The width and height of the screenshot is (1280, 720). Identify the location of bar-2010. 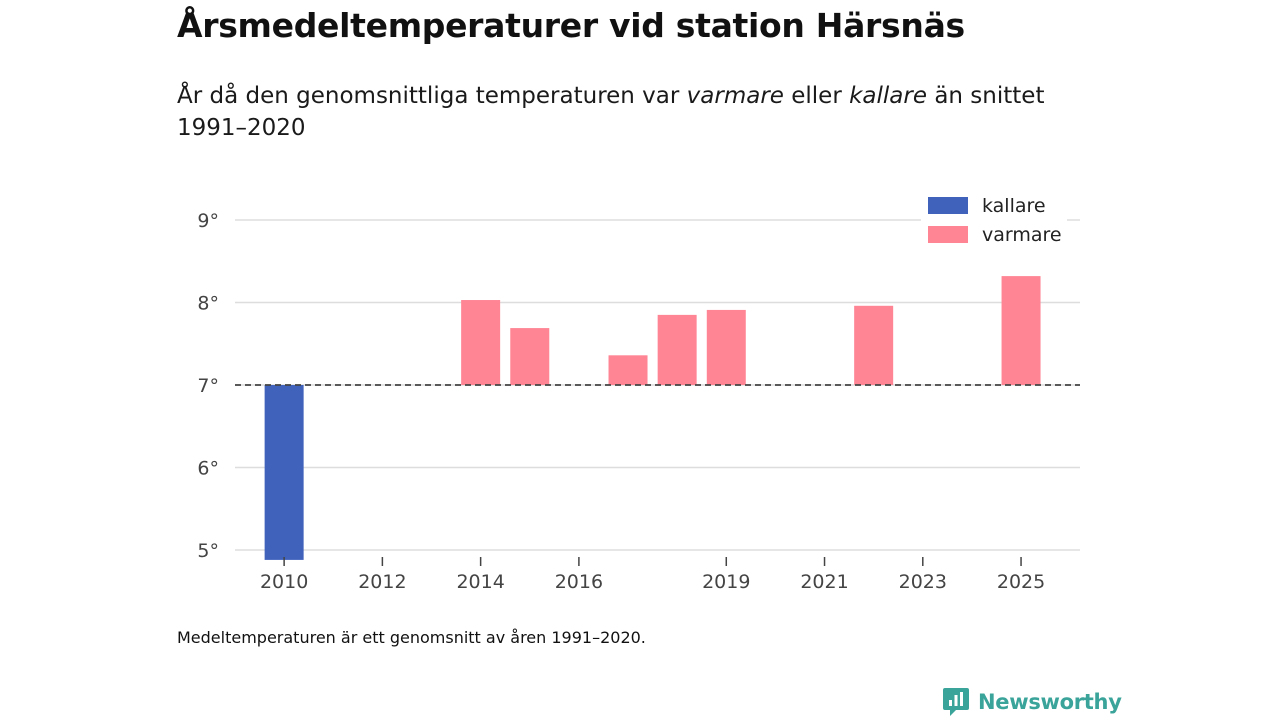
(284, 472).